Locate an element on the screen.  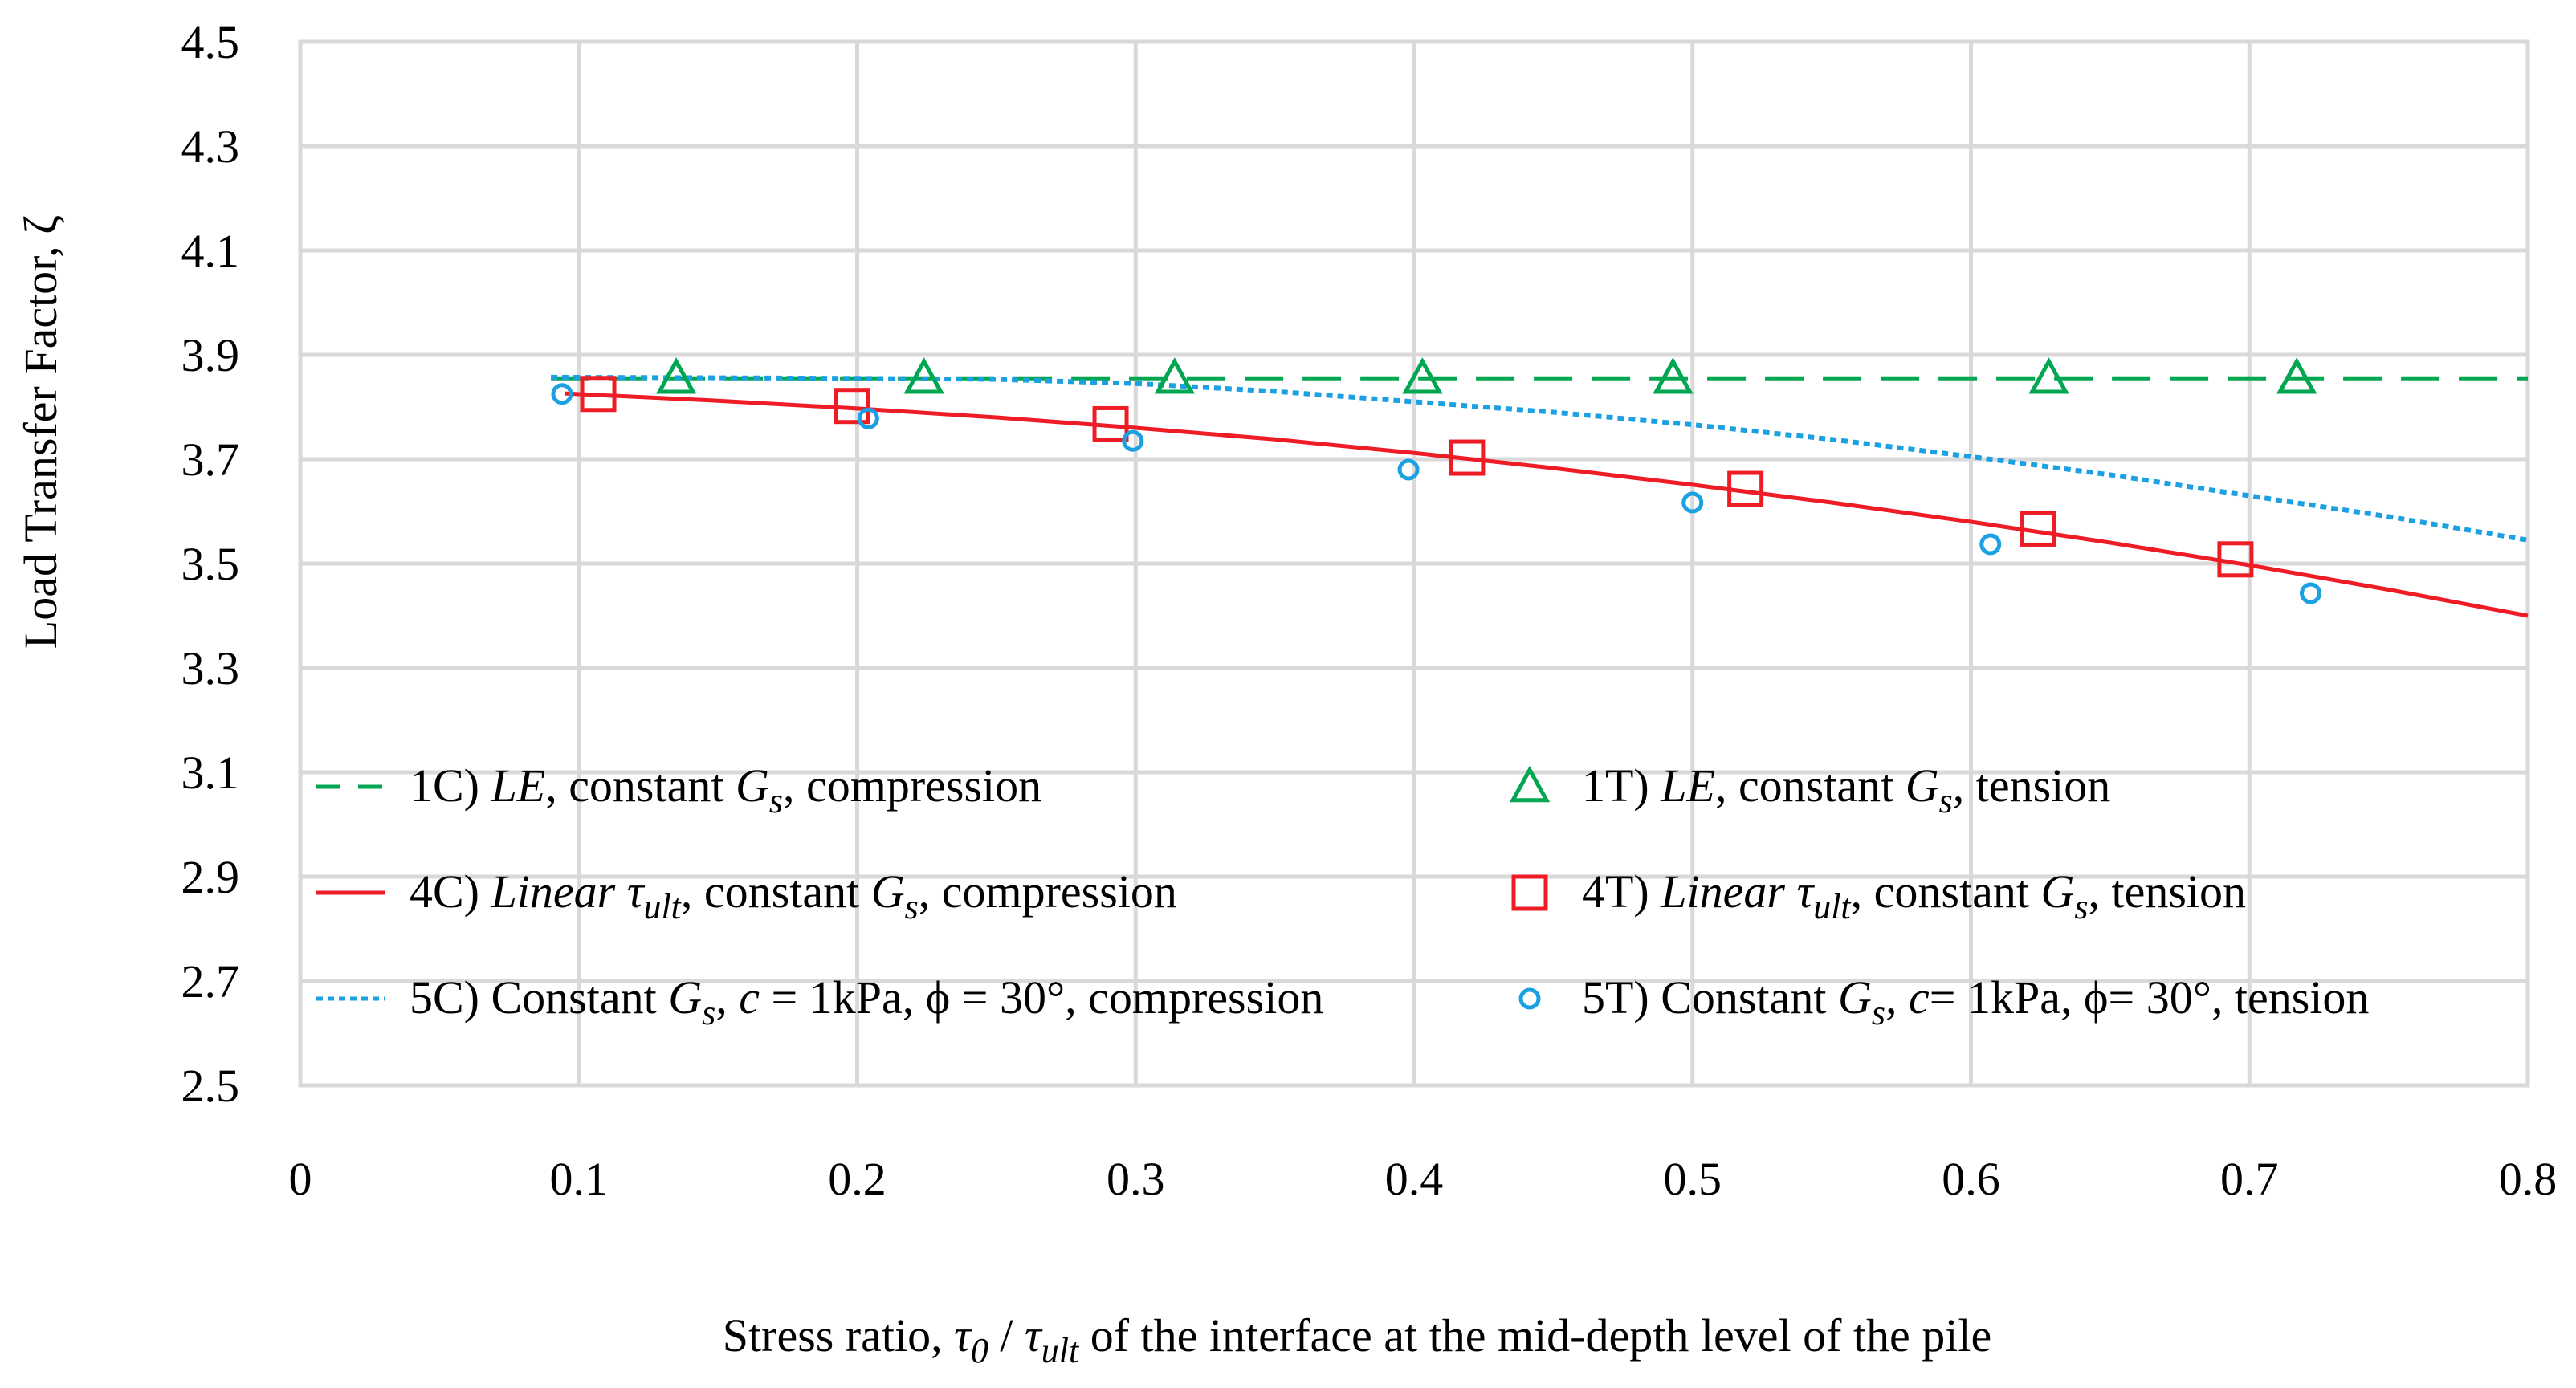
legend-label-1c-part: , compression is located at coordinates (912, 785).